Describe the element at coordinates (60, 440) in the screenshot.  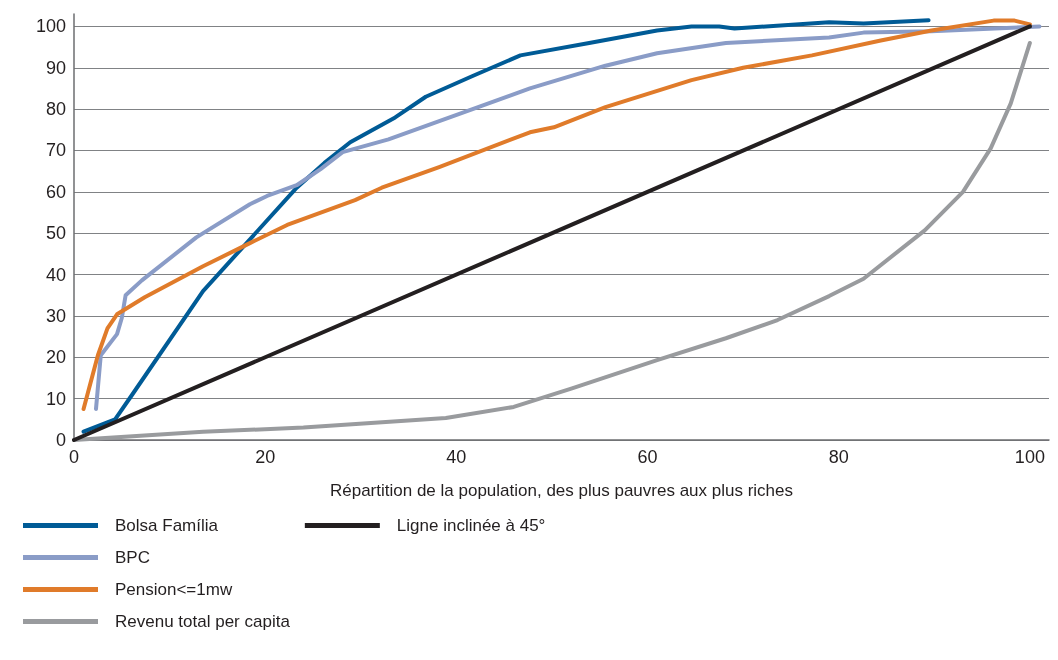
I see `y-tick-label: 0` at that location.